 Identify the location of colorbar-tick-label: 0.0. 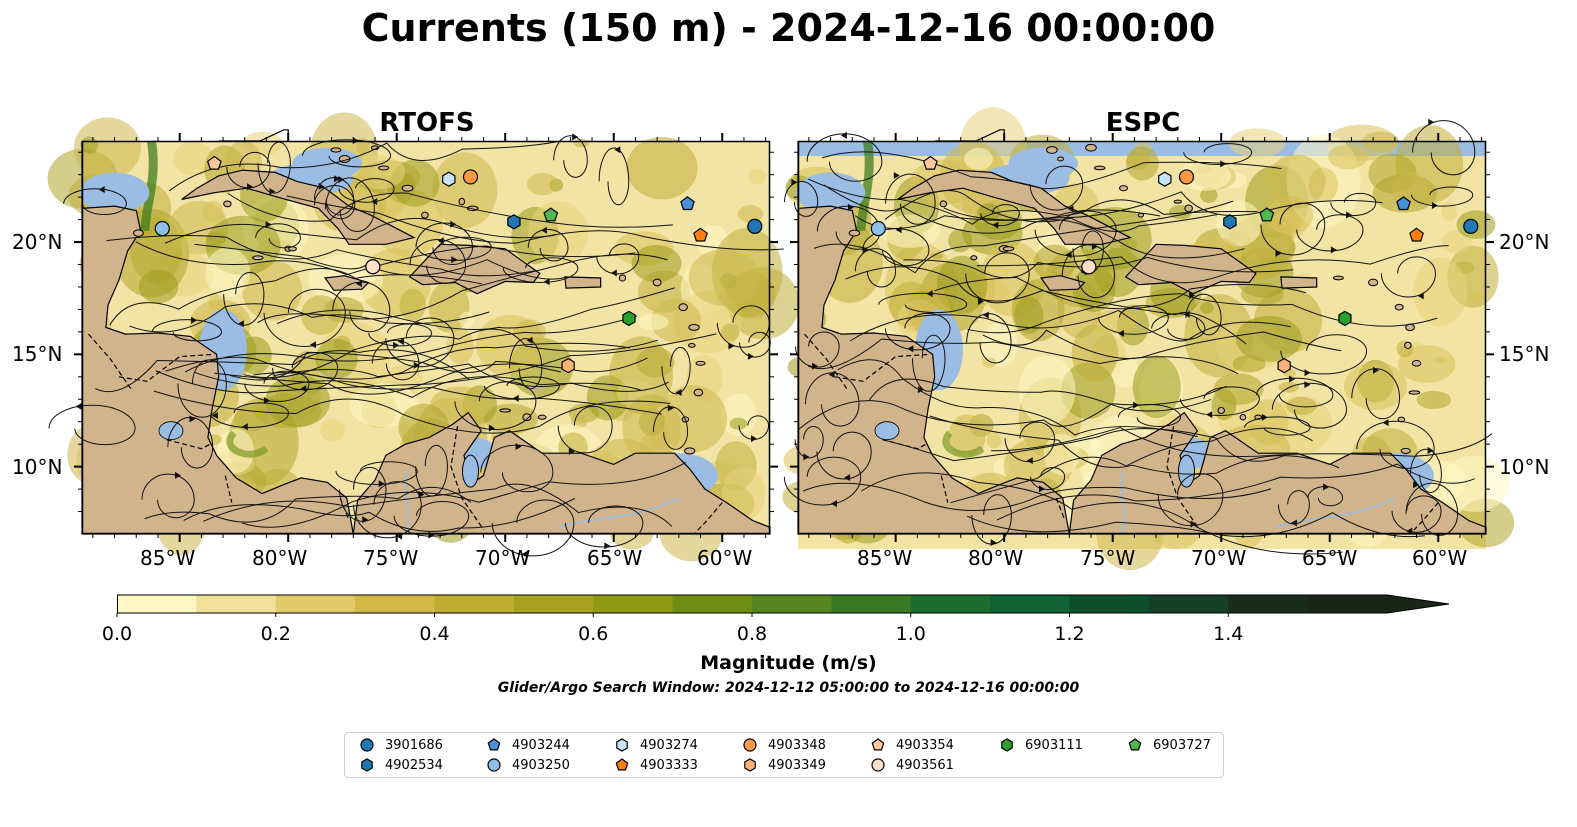
(117, 634).